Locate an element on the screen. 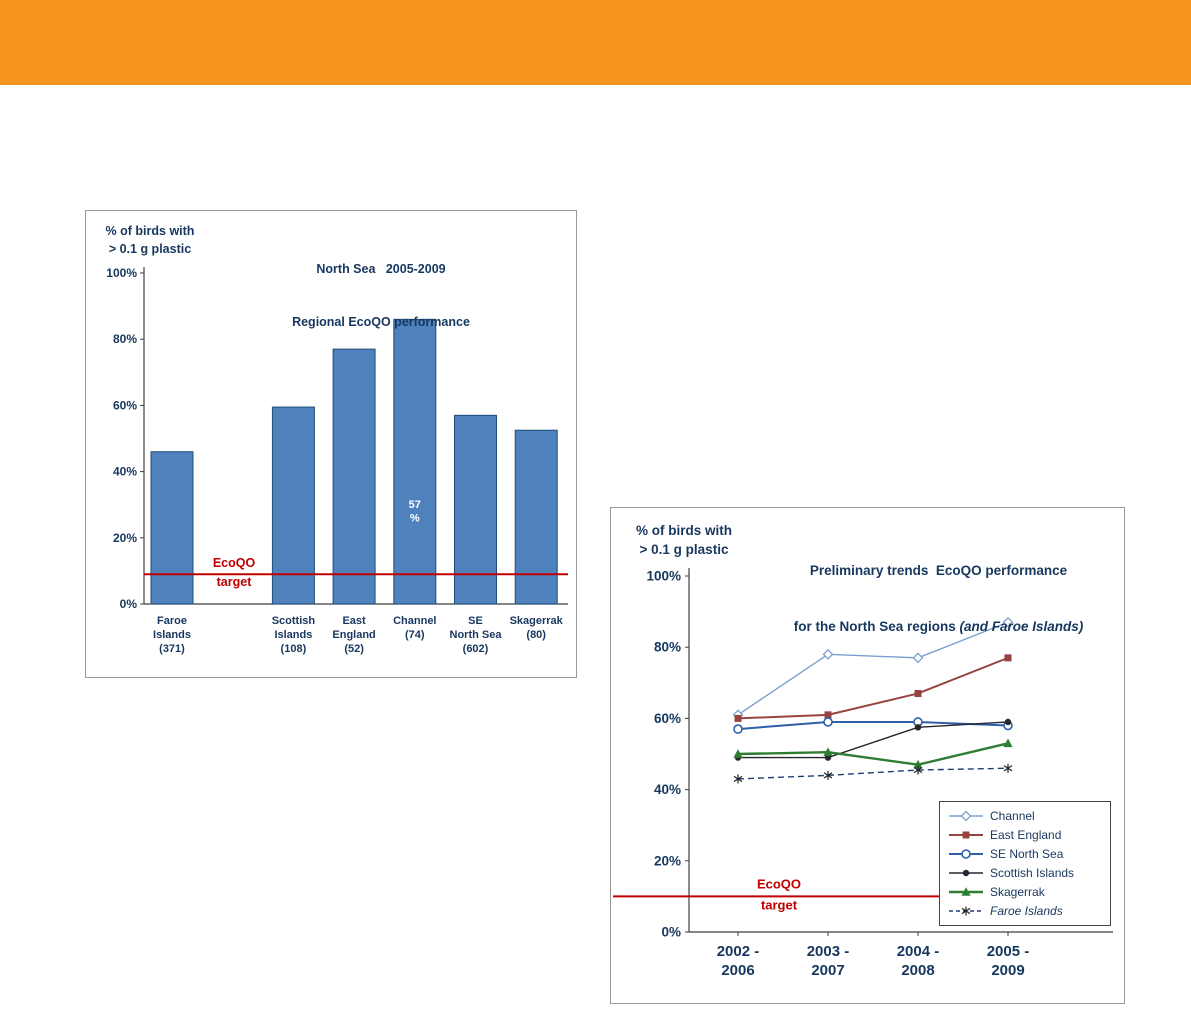 The width and height of the screenshot is (1191, 1016). legend-item-channel: Channel is located at coordinates (1025, 816).